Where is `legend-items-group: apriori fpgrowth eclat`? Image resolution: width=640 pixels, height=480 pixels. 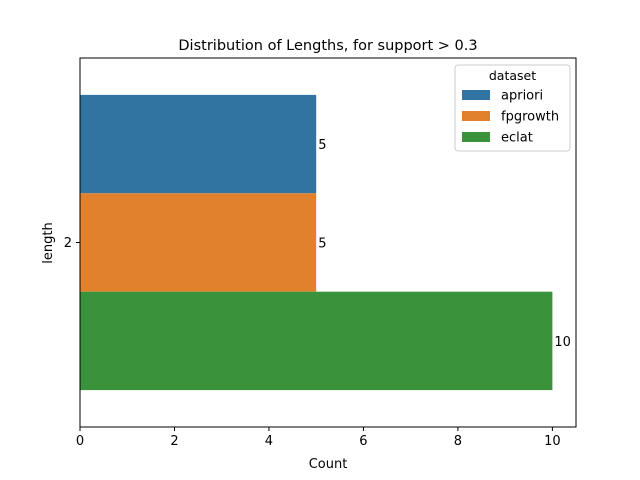
legend-items-group: apriori fpgrowth eclat is located at coordinates (510, 117).